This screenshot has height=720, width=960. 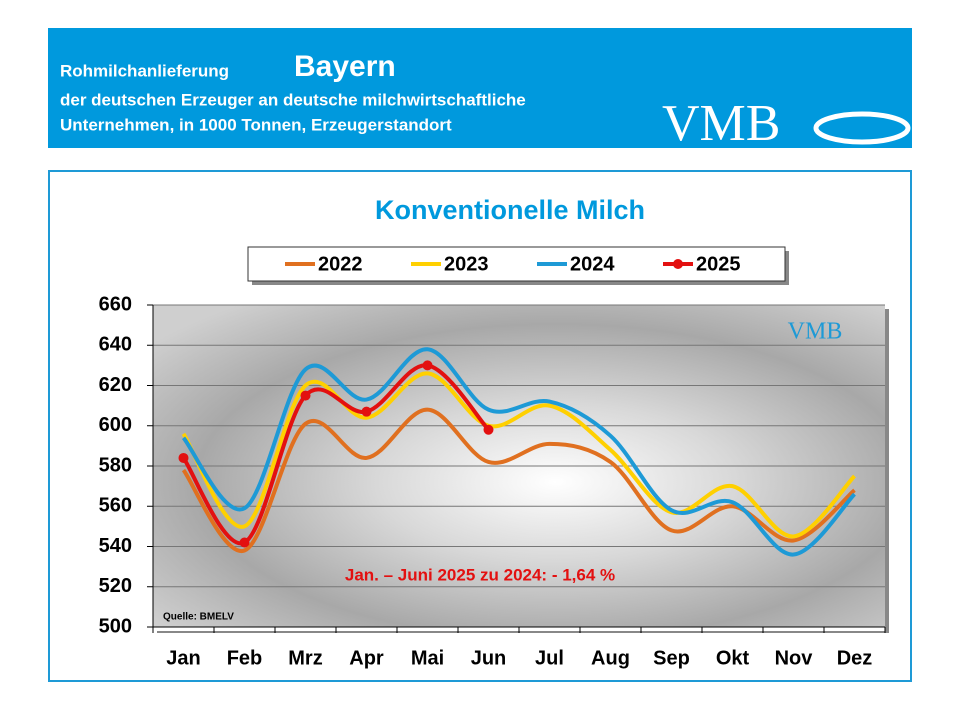 I want to click on watermark: VMB, so click(x=815, y=332).